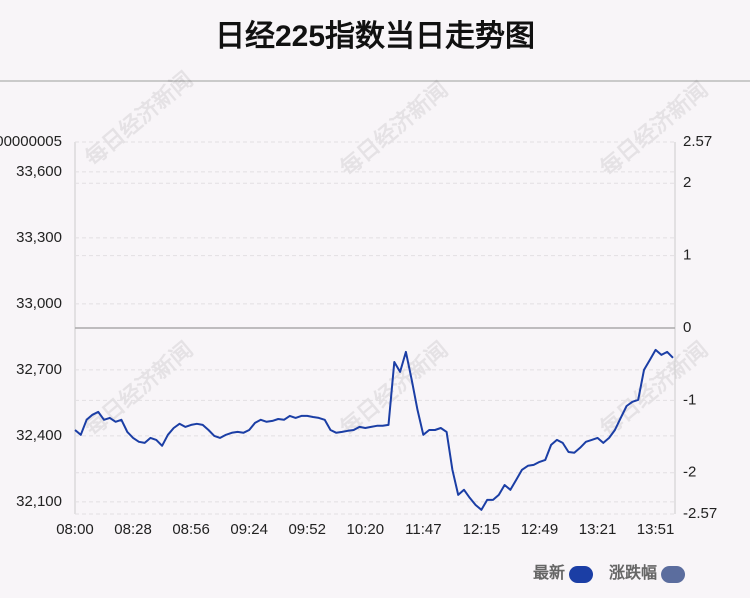  Describe the element at coordinates (598, 529) in the screenshot. I see `x-tick-label: 13:21` at that location.